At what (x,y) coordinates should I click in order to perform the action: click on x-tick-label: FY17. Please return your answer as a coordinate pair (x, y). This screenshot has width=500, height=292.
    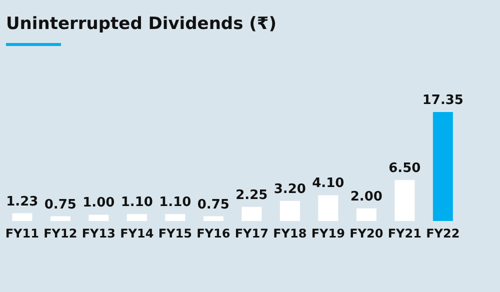
    Looking at the image, I should click on (251, 233).